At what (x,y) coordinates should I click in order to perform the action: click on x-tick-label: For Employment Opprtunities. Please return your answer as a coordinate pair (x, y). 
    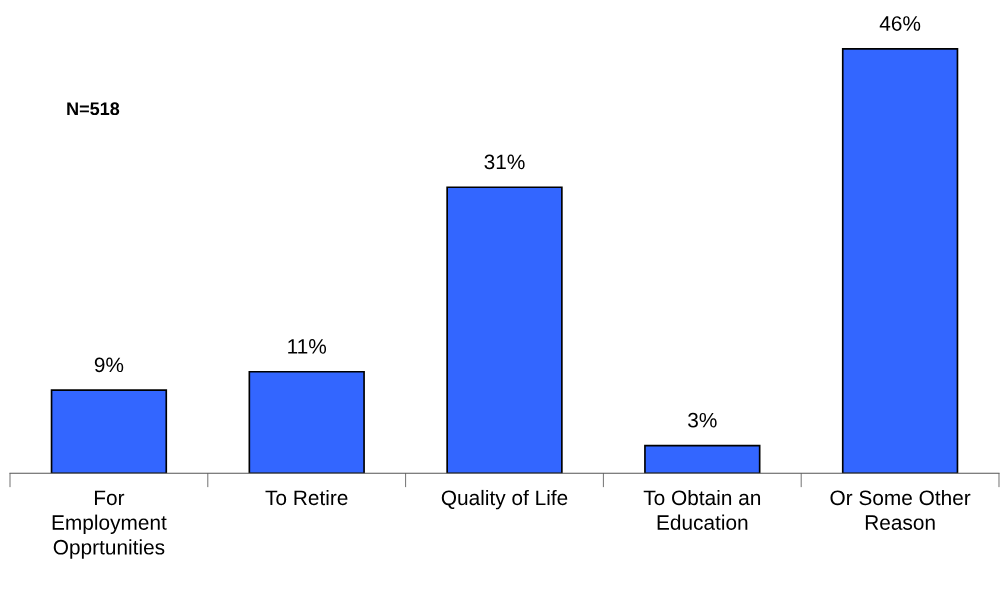
    Looking at the image, I should click on (109, 524).